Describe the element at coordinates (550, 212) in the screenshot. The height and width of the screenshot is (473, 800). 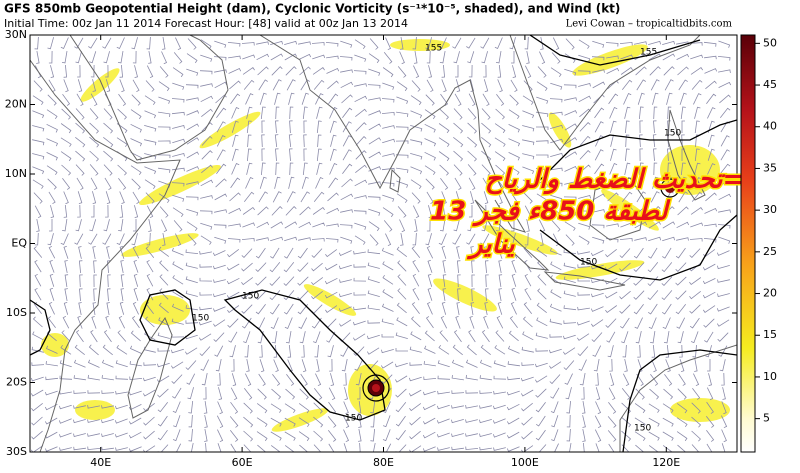
I see `overlay-text: لطبقة 850ء فجر 13` at that location.